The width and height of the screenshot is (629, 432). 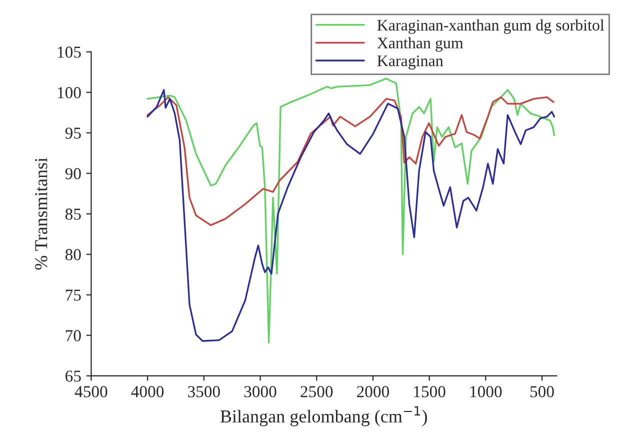 What do you see at coordinates (204, 392) in the screenshot?
I see `x-tick-label: 3500` at bounding box center [204, 392].